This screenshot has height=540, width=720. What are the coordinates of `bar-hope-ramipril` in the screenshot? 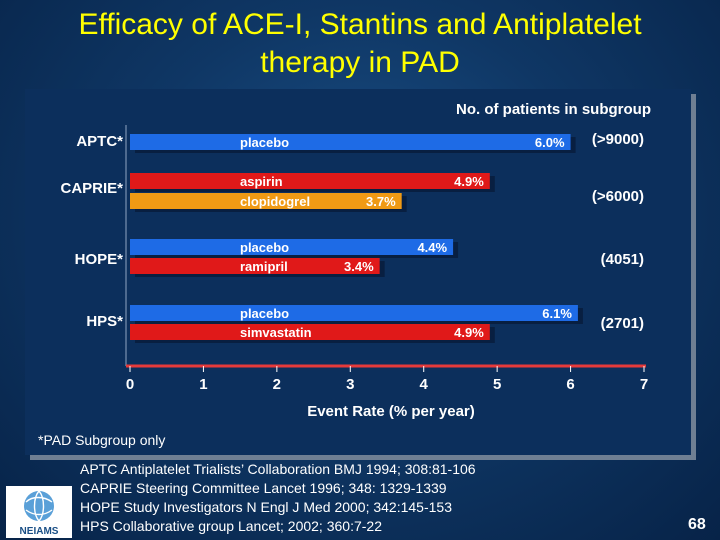 It's located at (255, 266).